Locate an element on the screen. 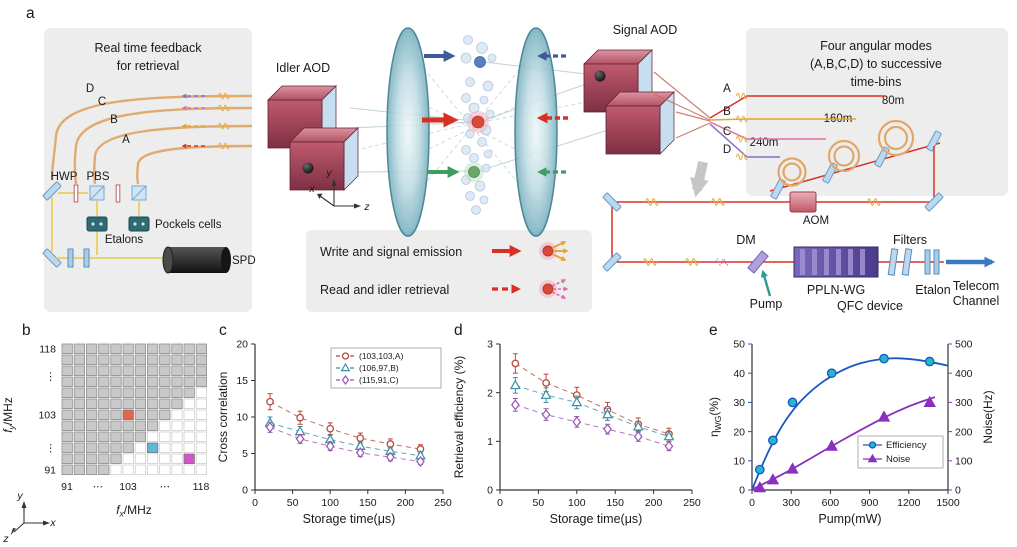 The height and width of the screenshot is (547, 1017). chart-e-legend: Efficiency Noise is located at coordinates (900, 452).